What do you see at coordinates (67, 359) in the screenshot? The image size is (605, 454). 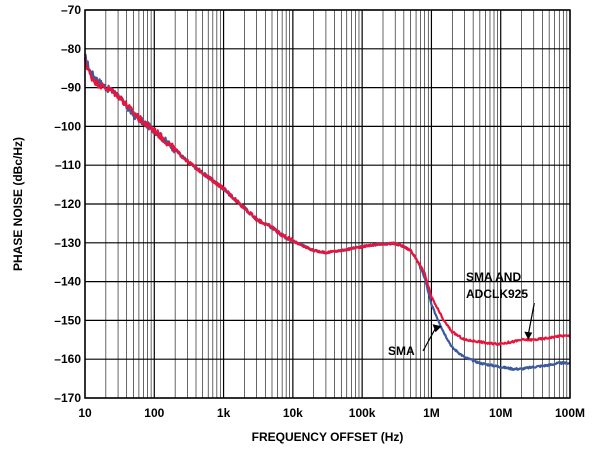 I see `y-tick-label: –160` at bounding box center [67, 359].